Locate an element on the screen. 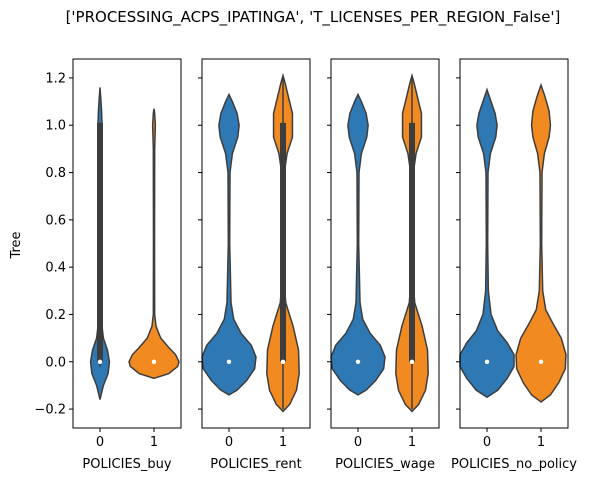 The image size is (598, 481). y-tick-label: 0.6 is located at coordinates (55, 220).